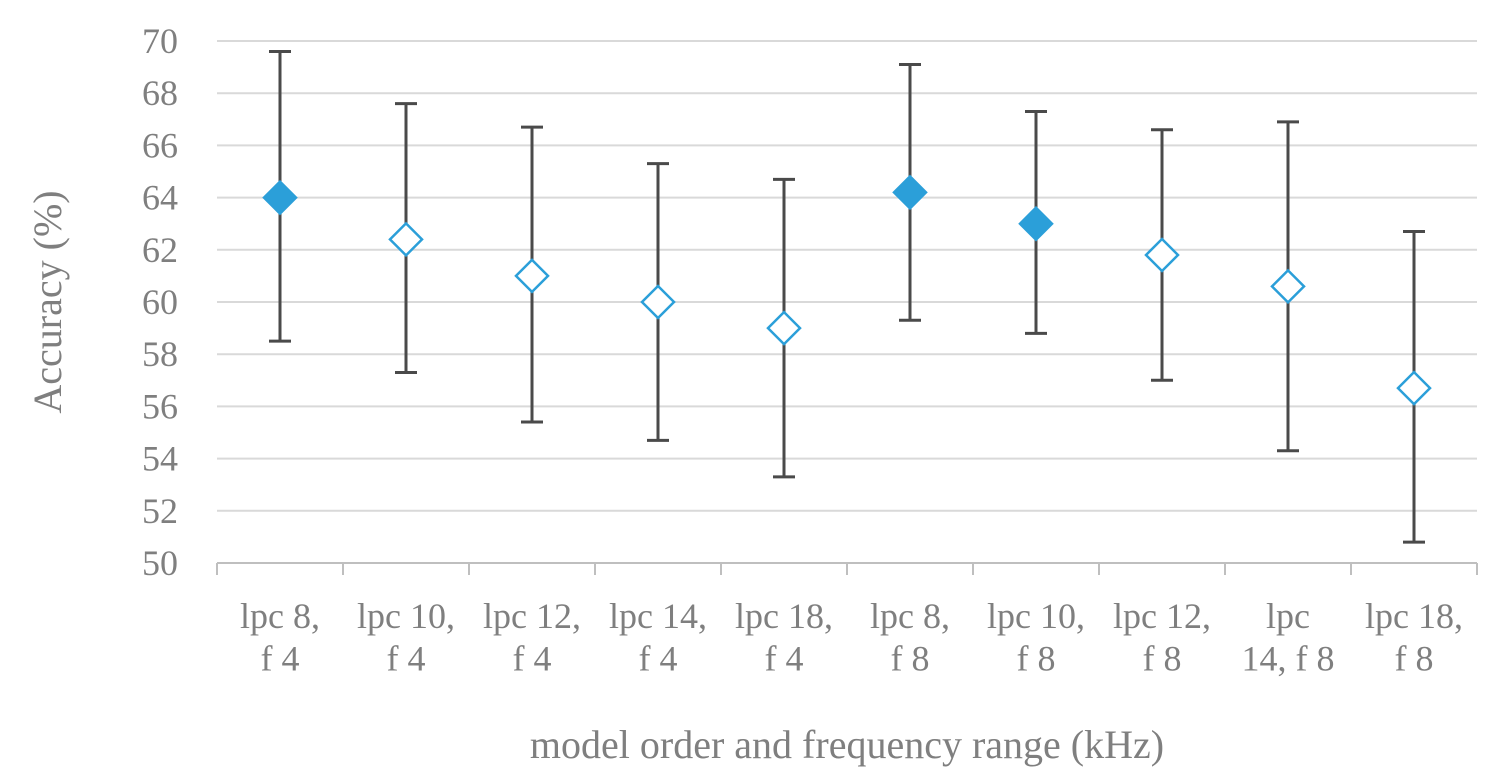 The width and height of the screenshot is (1493, 782). I want to click on y-axis-tick-labels: 50 52 54 56 58 60 62 64 66 68 70, so click(160, 302).